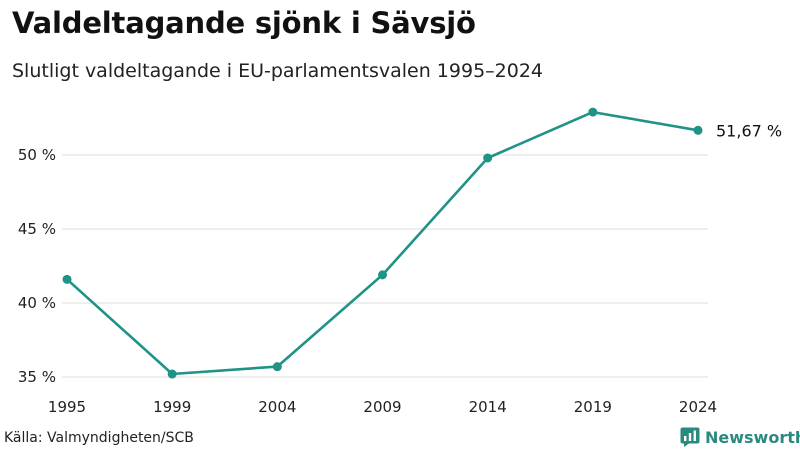 This screenshot has width=800, height=450. I want to click on data-point-2014, so click(488, 158).